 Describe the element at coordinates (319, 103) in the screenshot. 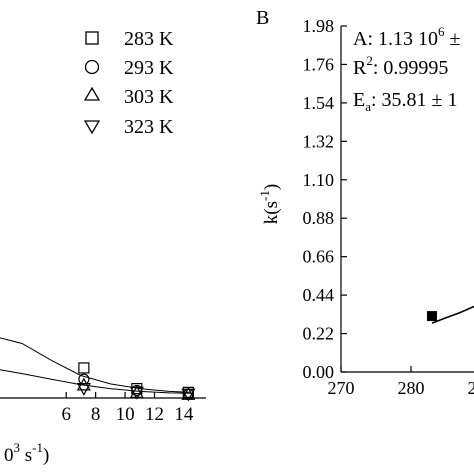

I see `right-y-tick-label: 1.54` at that location.